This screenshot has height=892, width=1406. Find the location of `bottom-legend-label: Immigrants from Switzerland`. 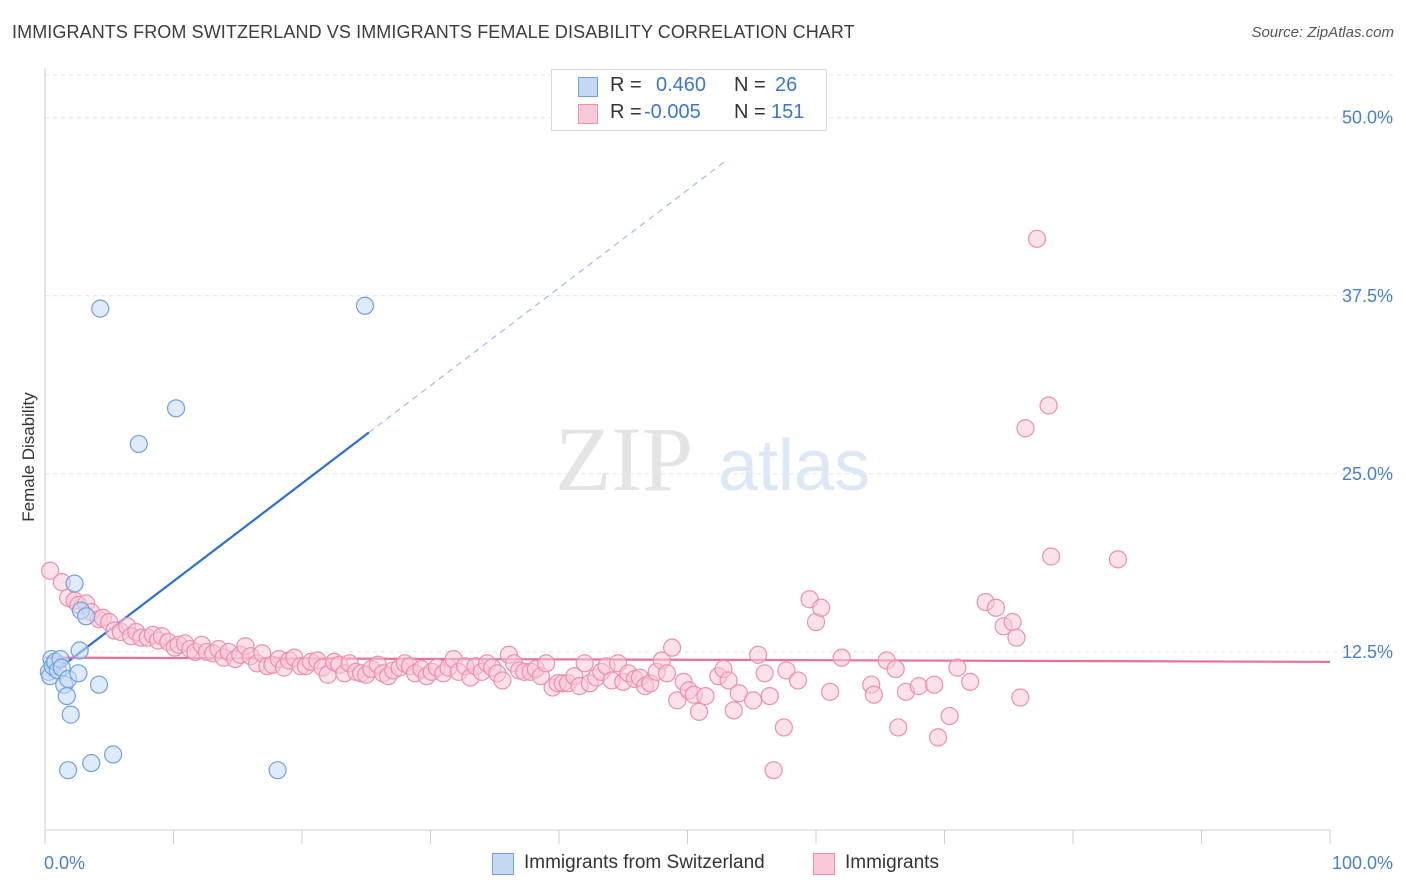

bottom-legend-label: Immigrants from Switzerland is located at coordinates (644, 862).